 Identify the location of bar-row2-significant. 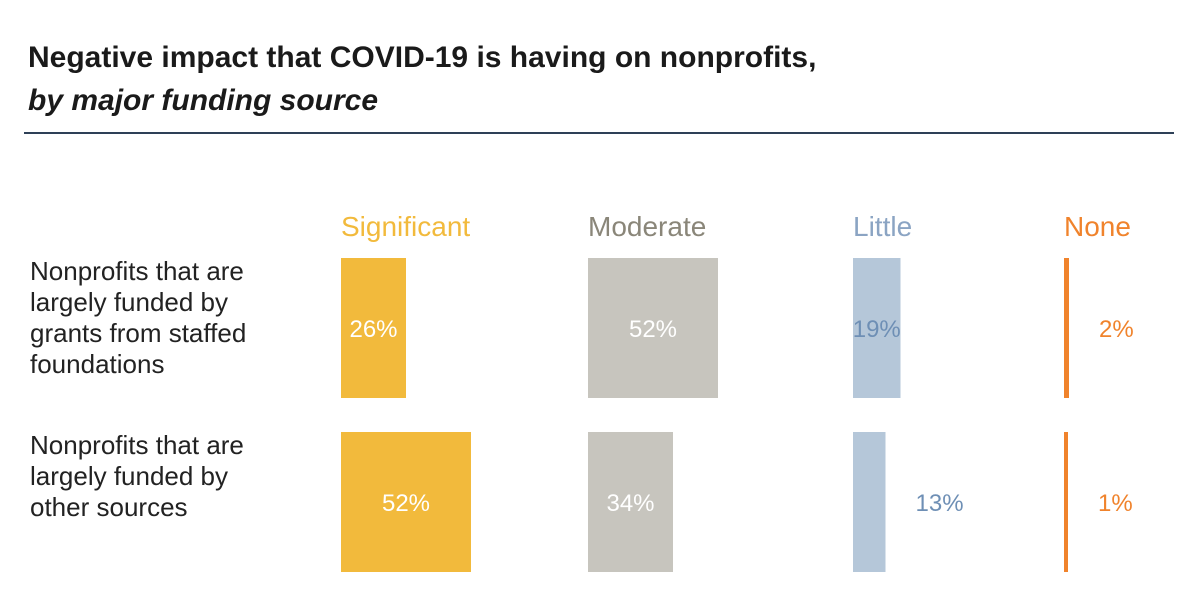
(406, 502).